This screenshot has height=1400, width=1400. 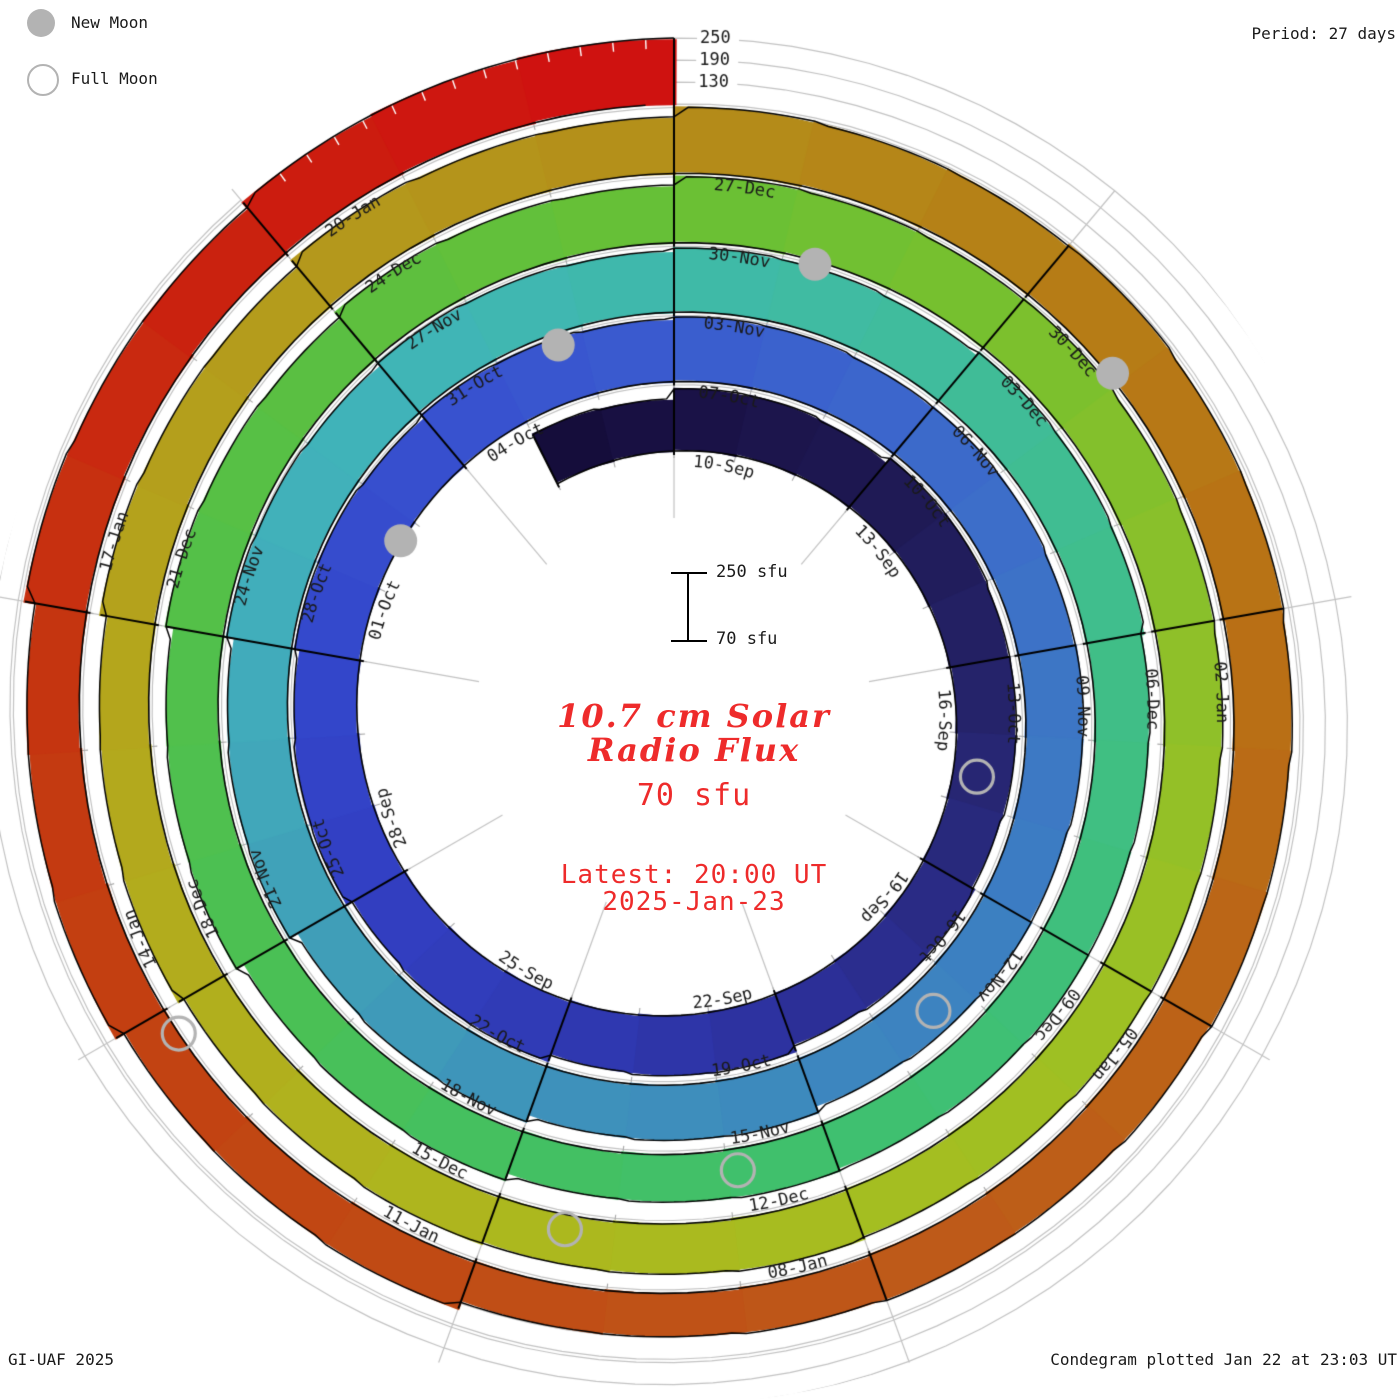 What do you see at coordinates (689, 641) in the screenshot?
I see `scale-bar-bottom-cap` at bounding box center [689, 641].